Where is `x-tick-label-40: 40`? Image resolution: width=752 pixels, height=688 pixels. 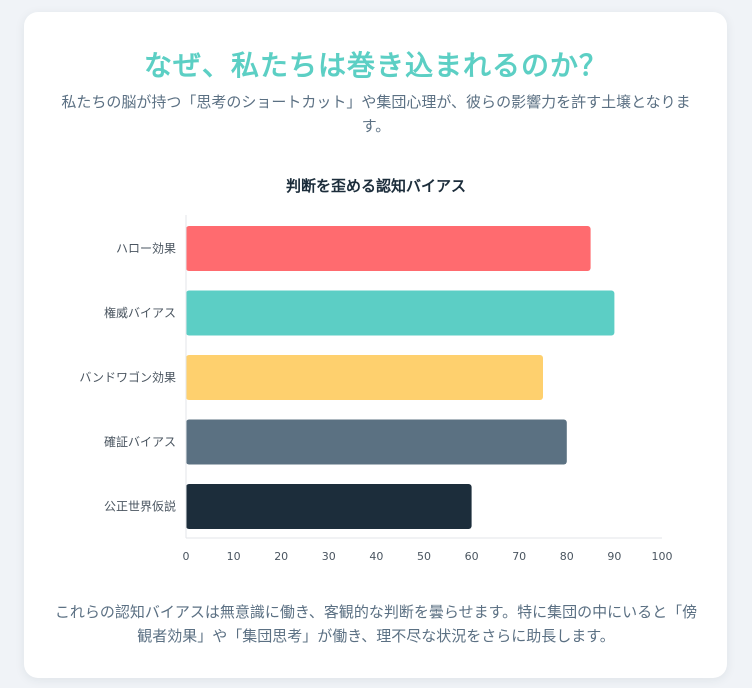
x-tick-label-40: 40 is located at coordinates (376, 556).